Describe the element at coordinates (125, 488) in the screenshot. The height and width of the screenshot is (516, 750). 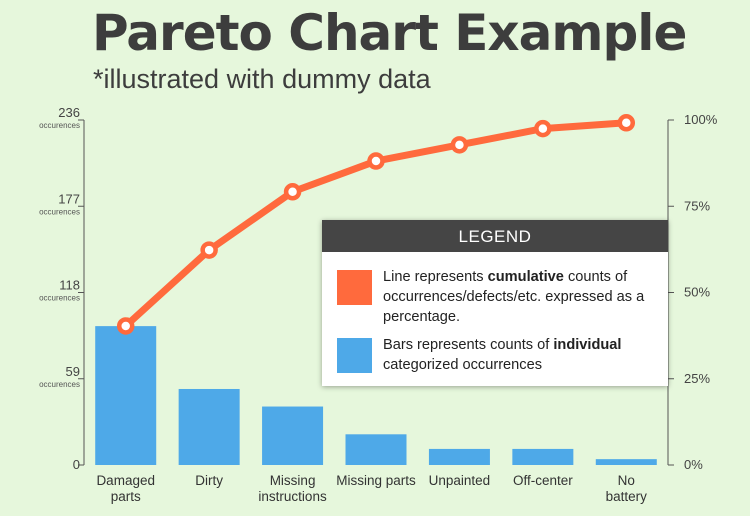
I see `category-label: Damaged parts` at that location.